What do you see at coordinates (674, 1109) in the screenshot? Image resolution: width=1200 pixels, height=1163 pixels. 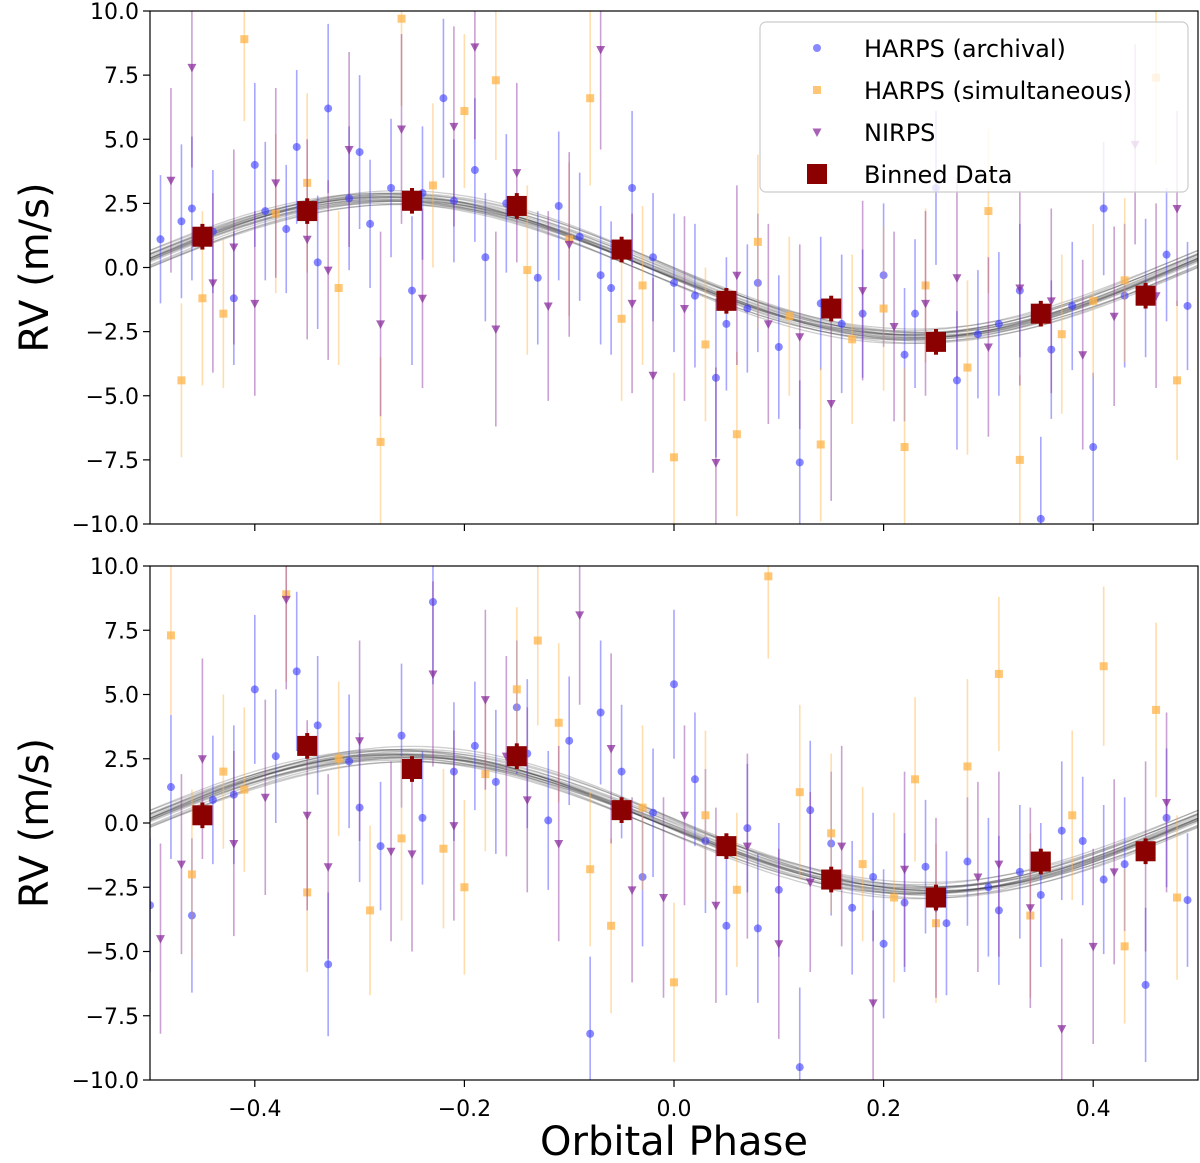 I see `bottom-x-tick-label: 0.0` at bounding box center [674, 1109].